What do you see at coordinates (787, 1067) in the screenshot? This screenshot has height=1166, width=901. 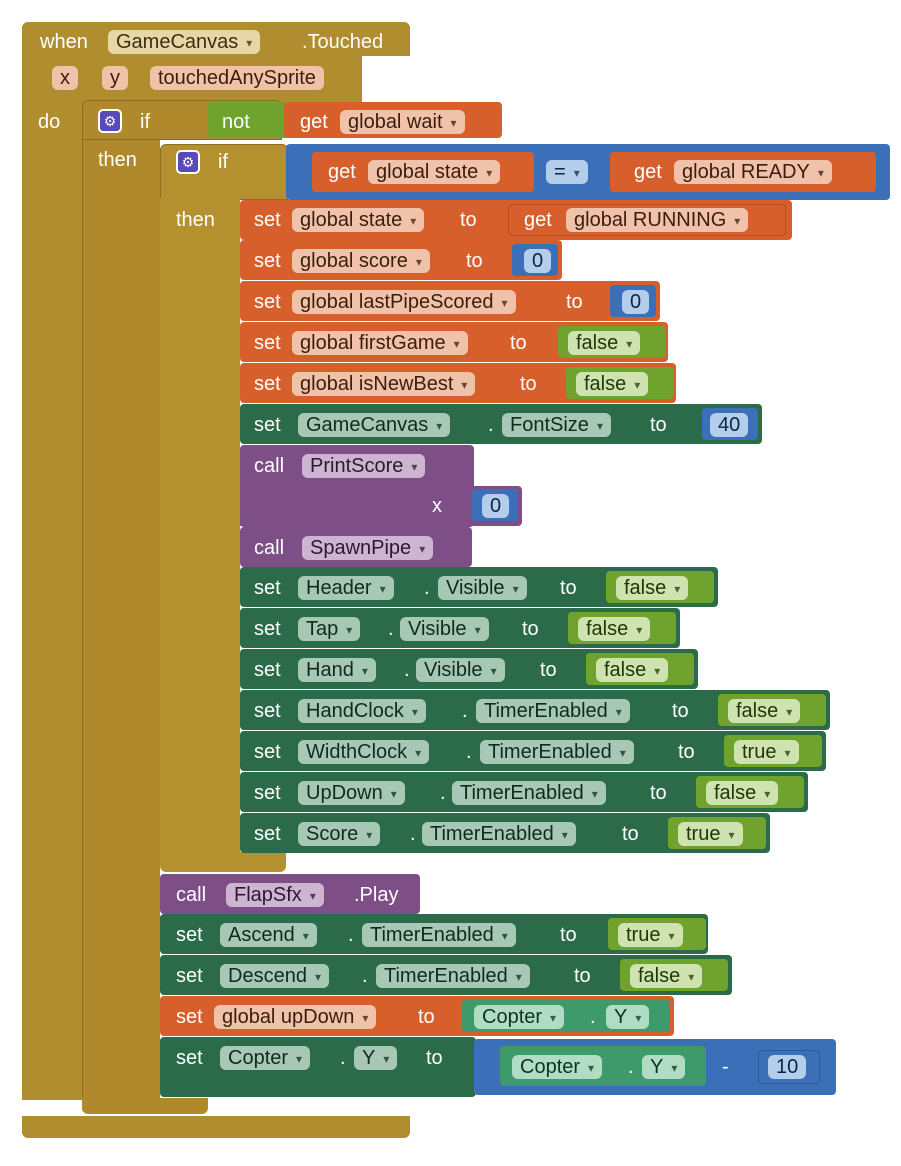 I see `number-value: 10` at bounding box center [787, 1067].